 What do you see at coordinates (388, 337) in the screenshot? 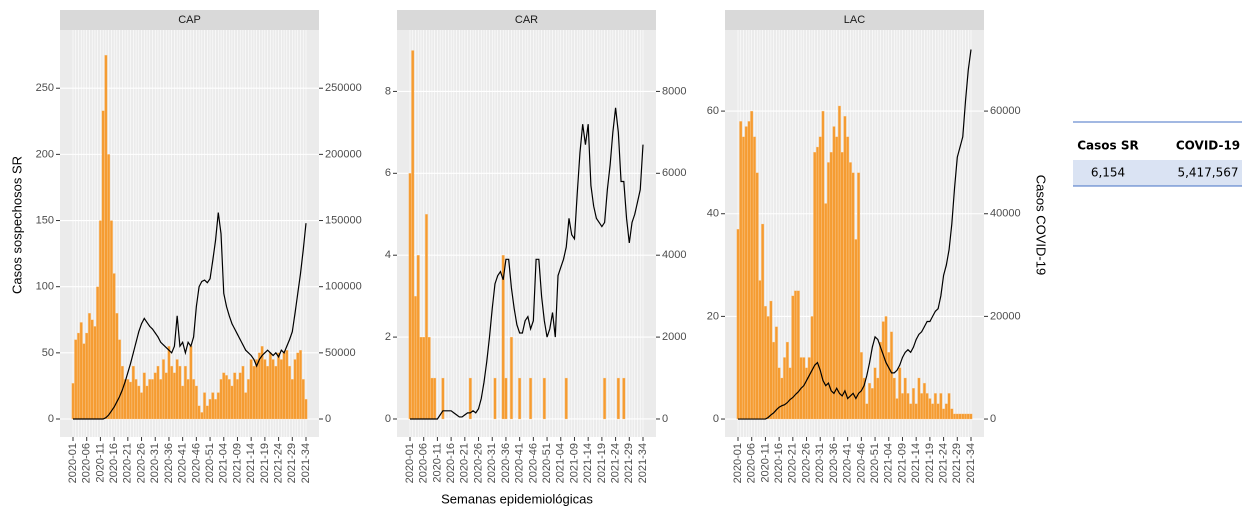
I see `y-tick-label: 2` at bounding box center [388, 337].